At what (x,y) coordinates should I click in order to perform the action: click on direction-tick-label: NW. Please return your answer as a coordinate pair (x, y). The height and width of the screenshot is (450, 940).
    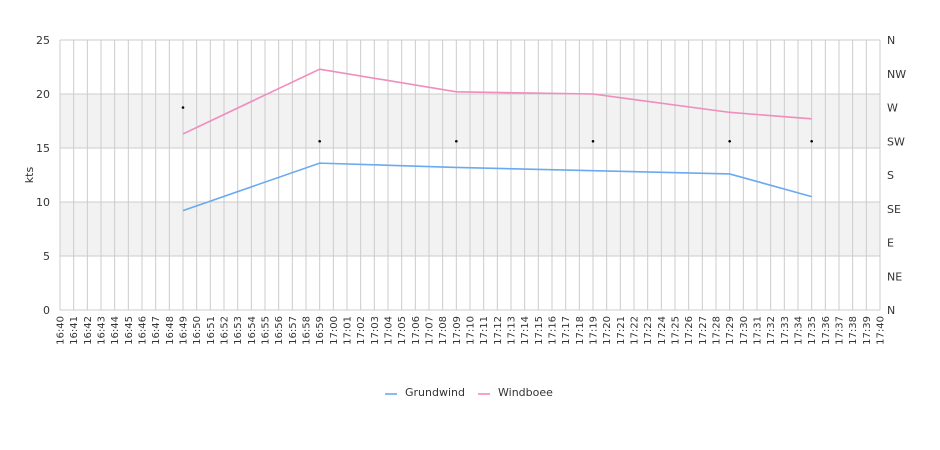
    Looking at the image, I should click on (896, 74).